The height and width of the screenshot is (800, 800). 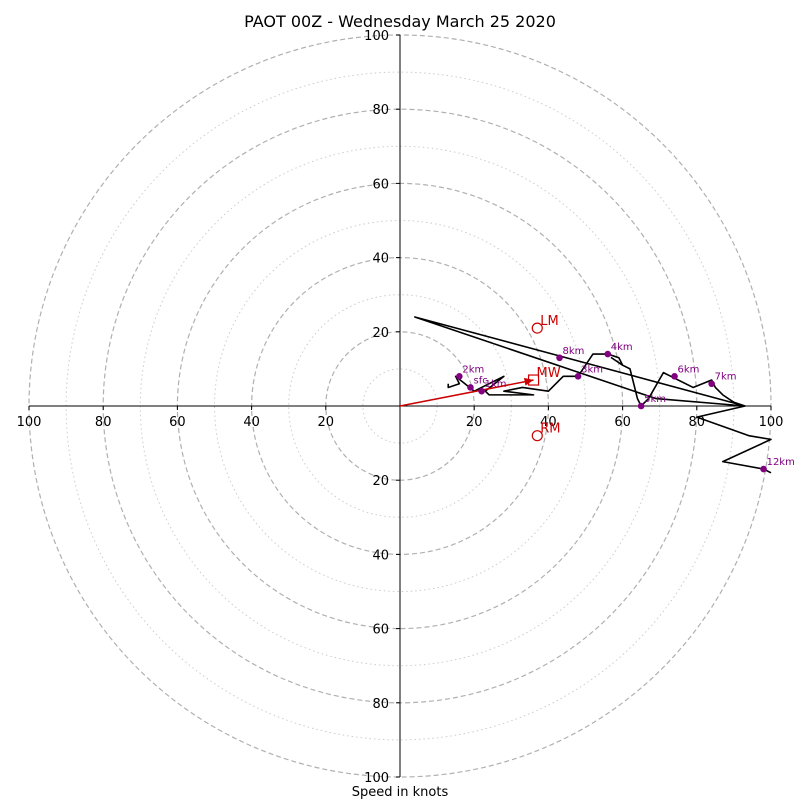 I want to click on wind-trace, so click(x=593, y=395).